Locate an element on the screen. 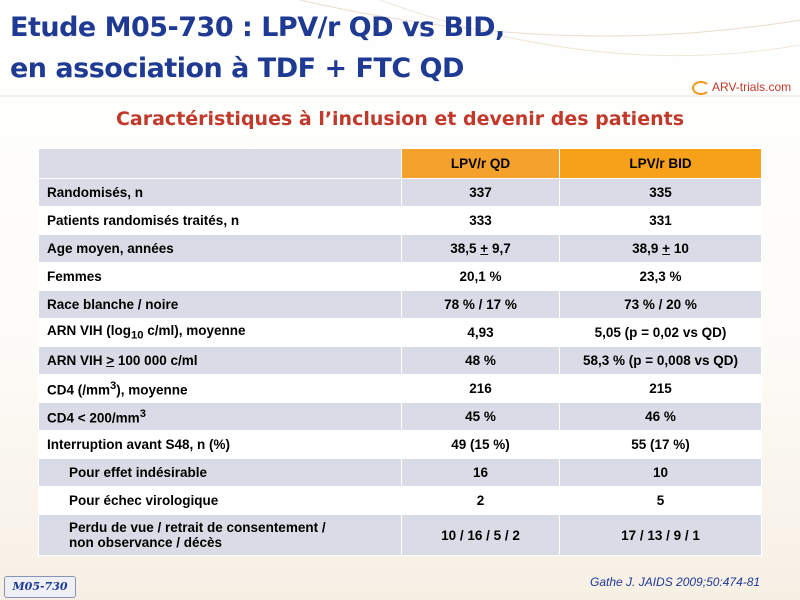 This screenshot has height=600, width=800. text: 38,5 is located at coordinates (465, 248).